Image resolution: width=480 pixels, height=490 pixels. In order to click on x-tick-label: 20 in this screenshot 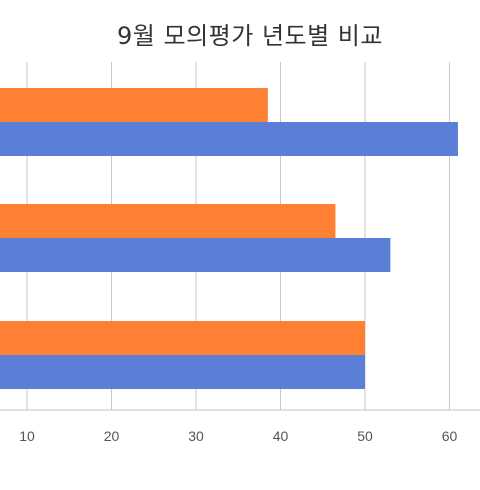, I will do `click(112, 436)`.